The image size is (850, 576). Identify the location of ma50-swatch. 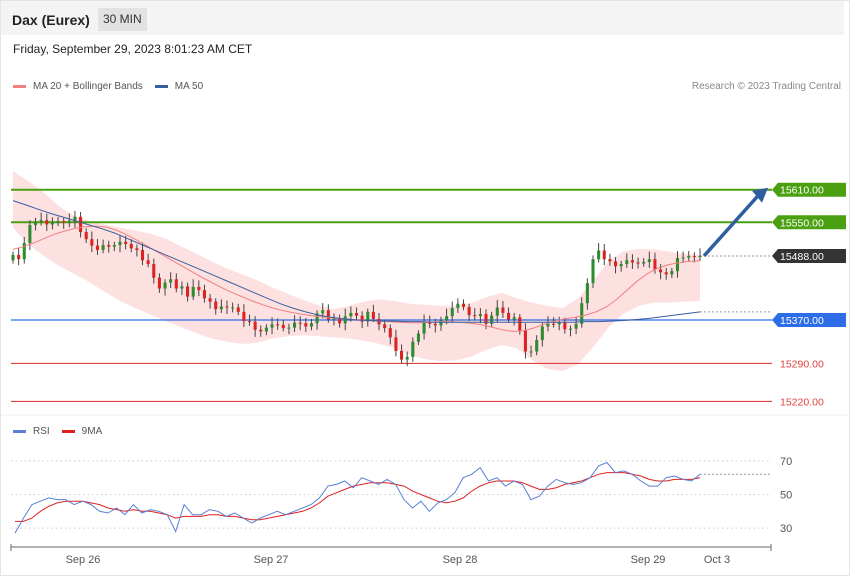
(161, 86).